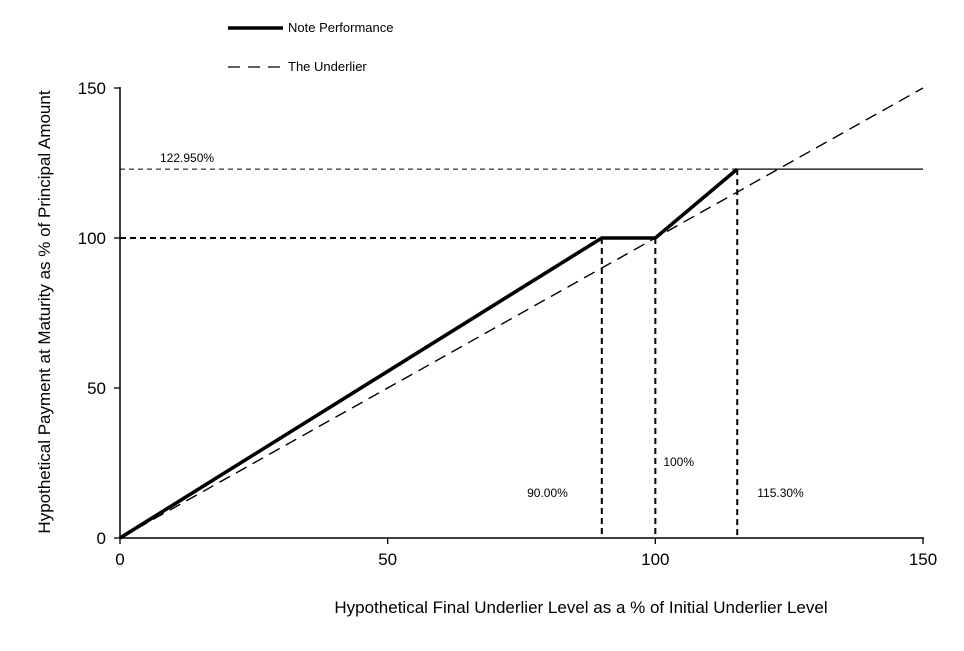 This screenshot has width=964, height=651. Describe the element at coordinates (96, 388) in the screenshot. I see `y-tick-label: 50` at that location.